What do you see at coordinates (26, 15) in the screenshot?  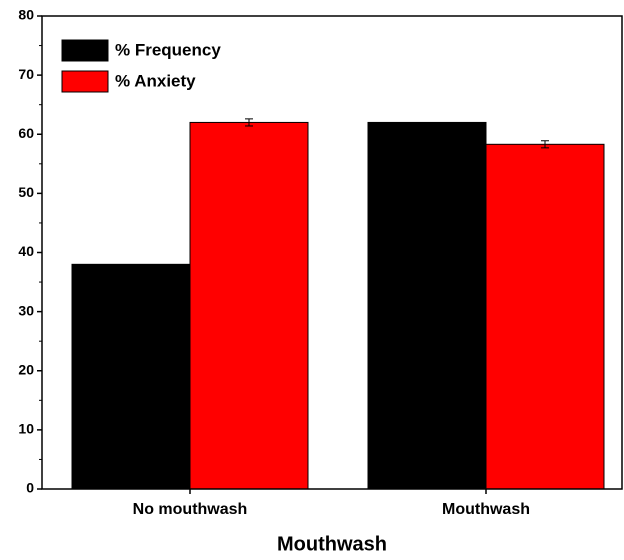 I see `y-tick-label: 80` at bounding box center [26, 15].